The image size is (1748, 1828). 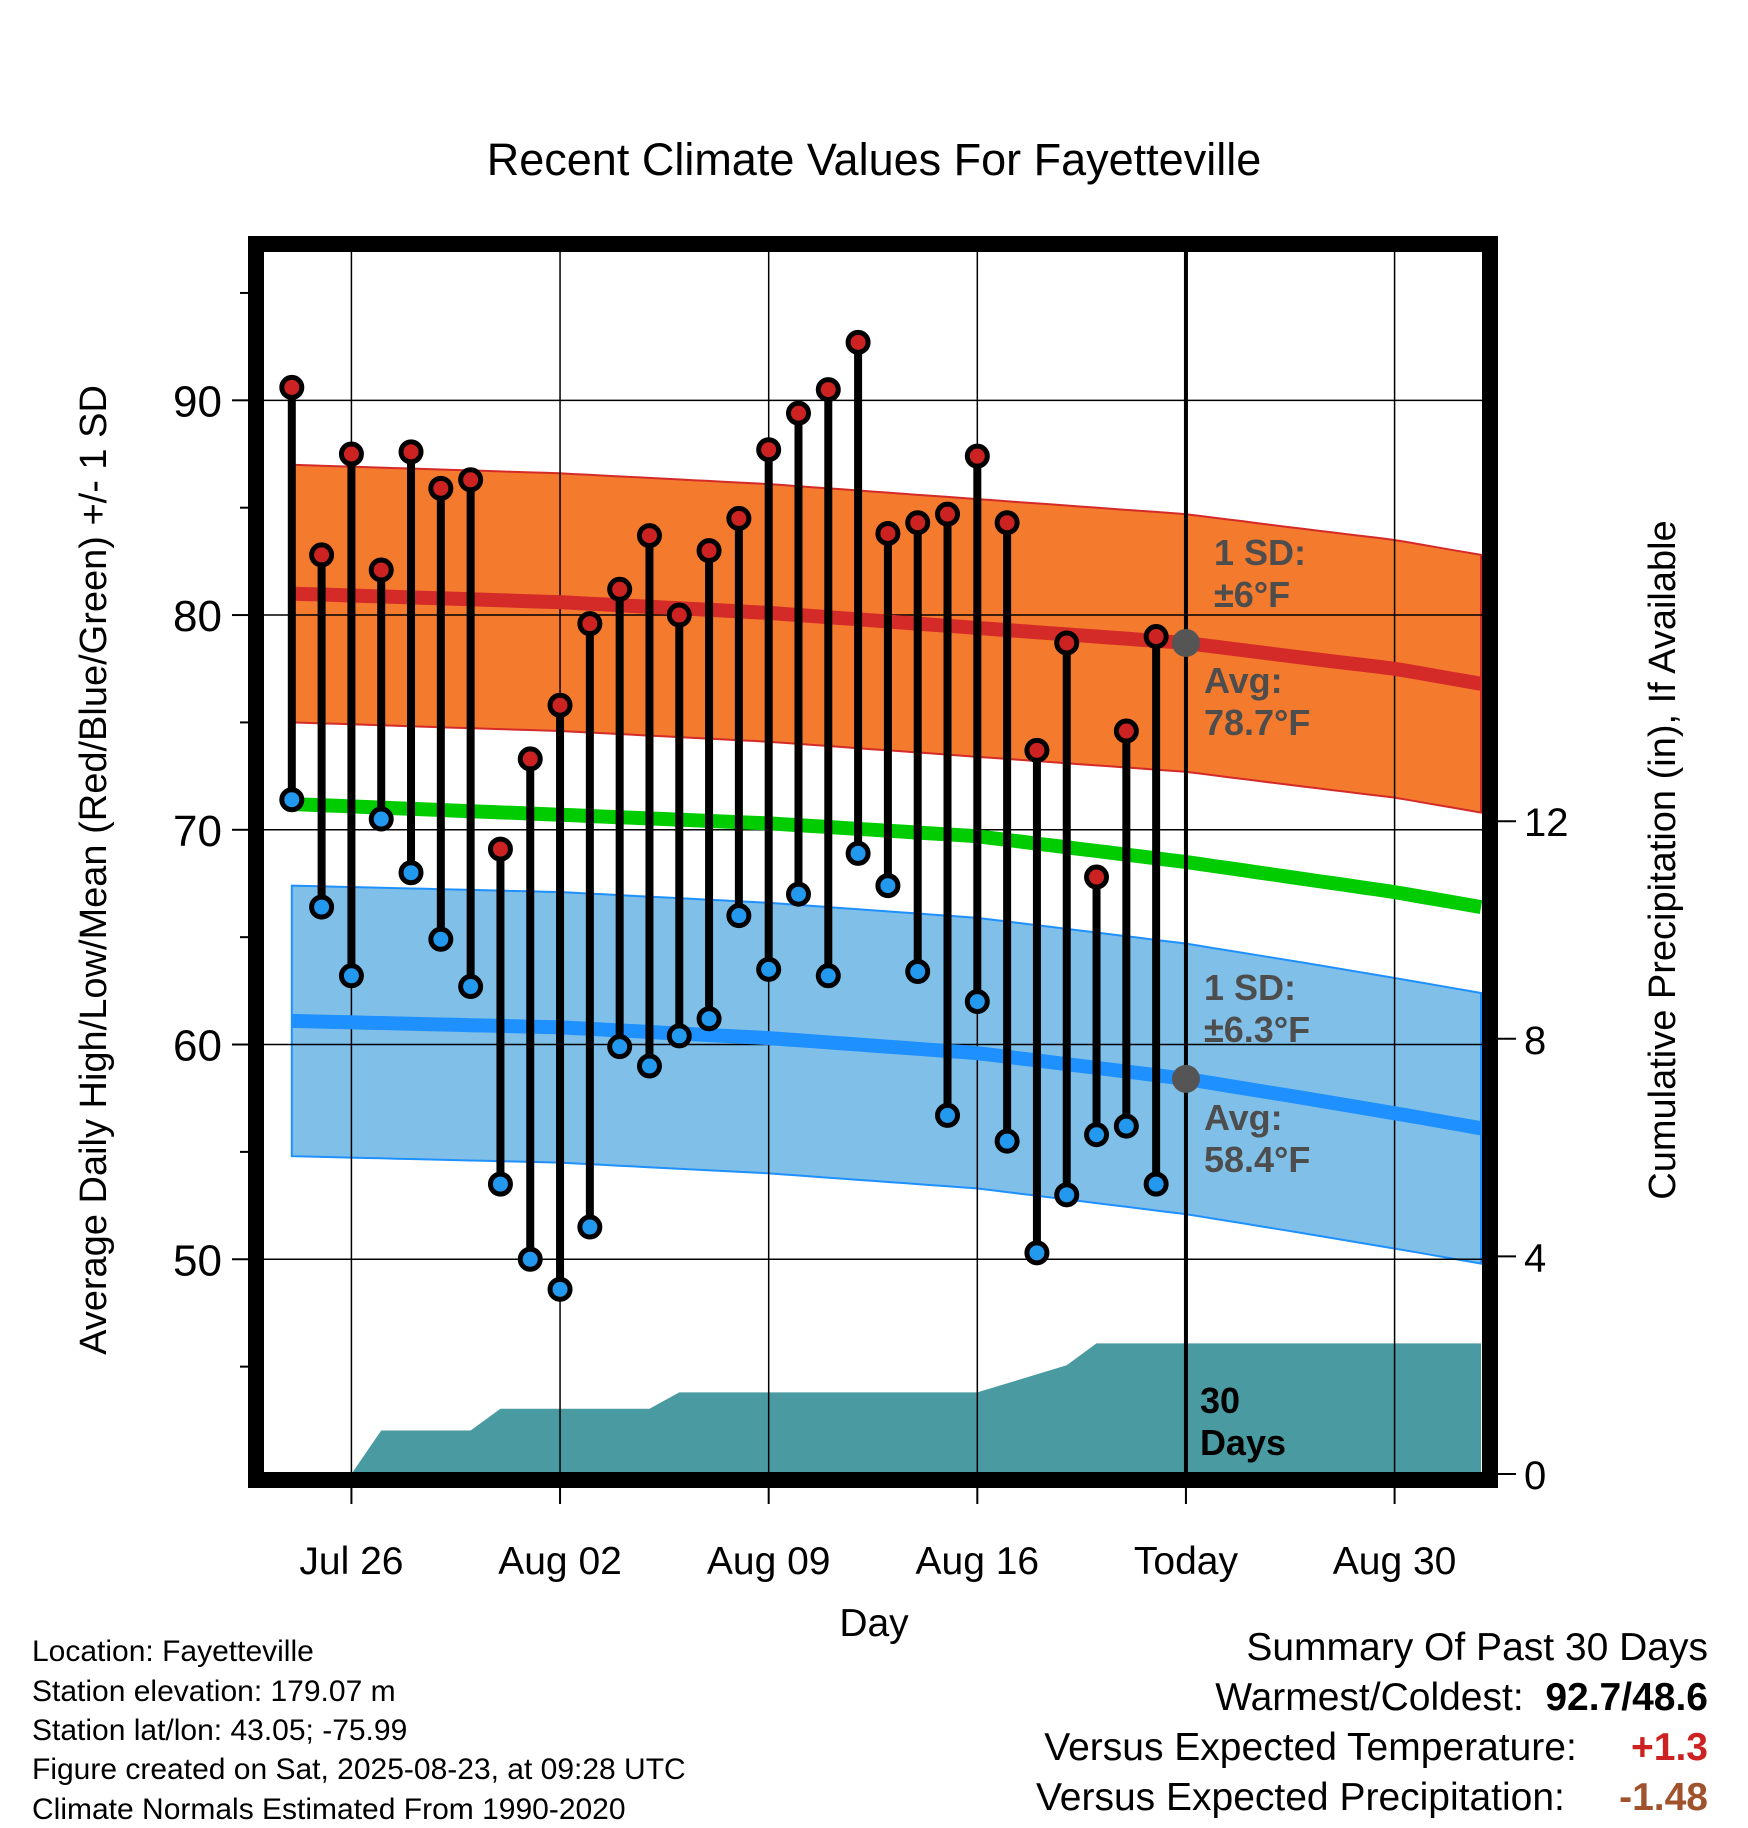 I want to click on low-sd-annotation: ±6.3°F, so click(x=1257, y=1029).